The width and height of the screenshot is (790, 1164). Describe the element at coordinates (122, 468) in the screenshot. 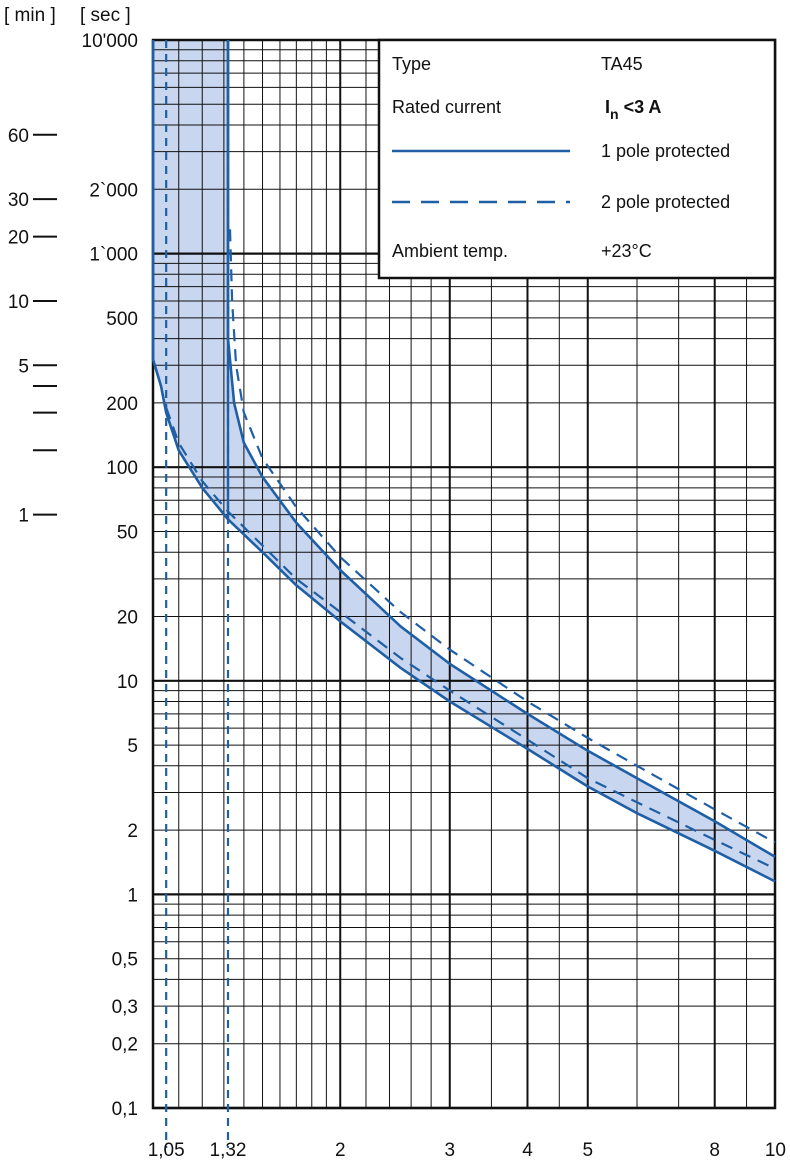

I see `y-tick-label: 100` at that location.